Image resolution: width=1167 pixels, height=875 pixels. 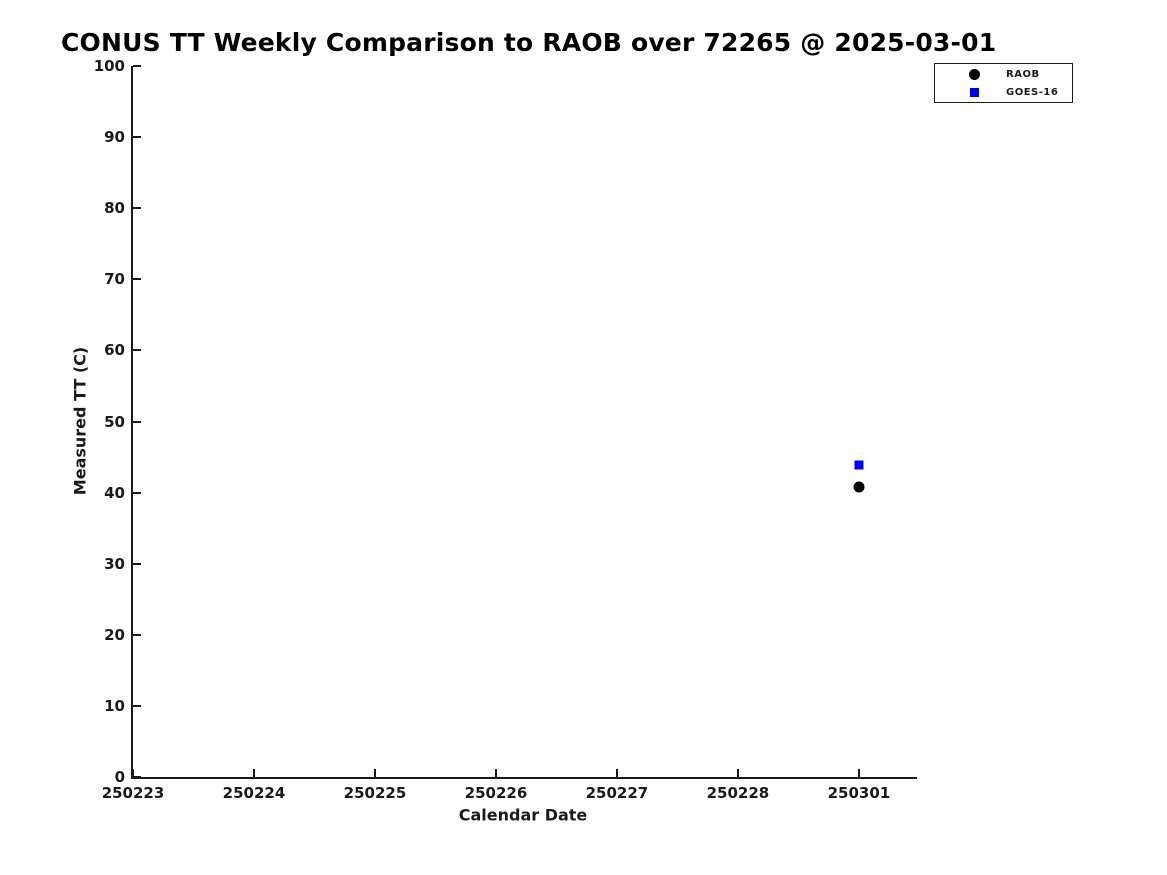 I want to click on x-axis-label: Calendar Date, so click(x=523, y=815).